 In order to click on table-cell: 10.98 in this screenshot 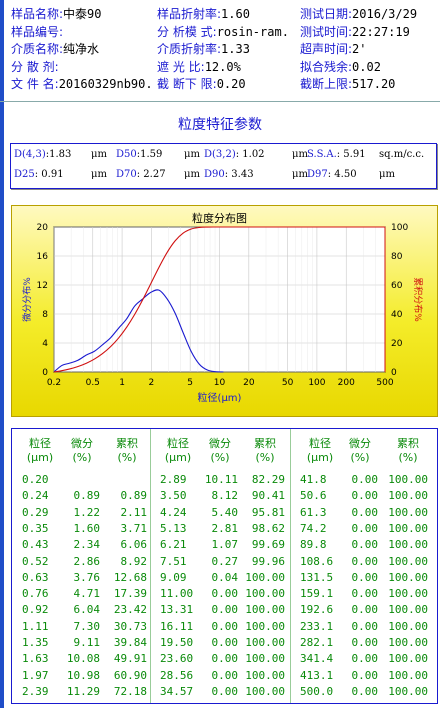, I will do `click(83, 675)`.